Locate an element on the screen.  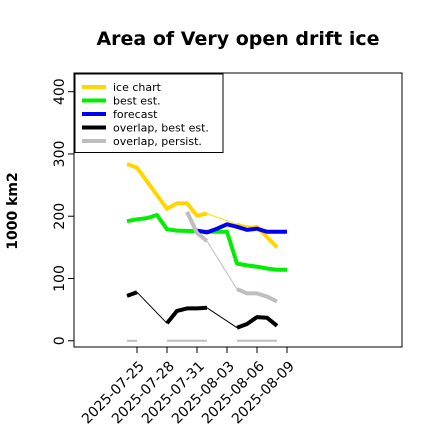
y-tick-label: 200 is located at coordinates (60, 216).